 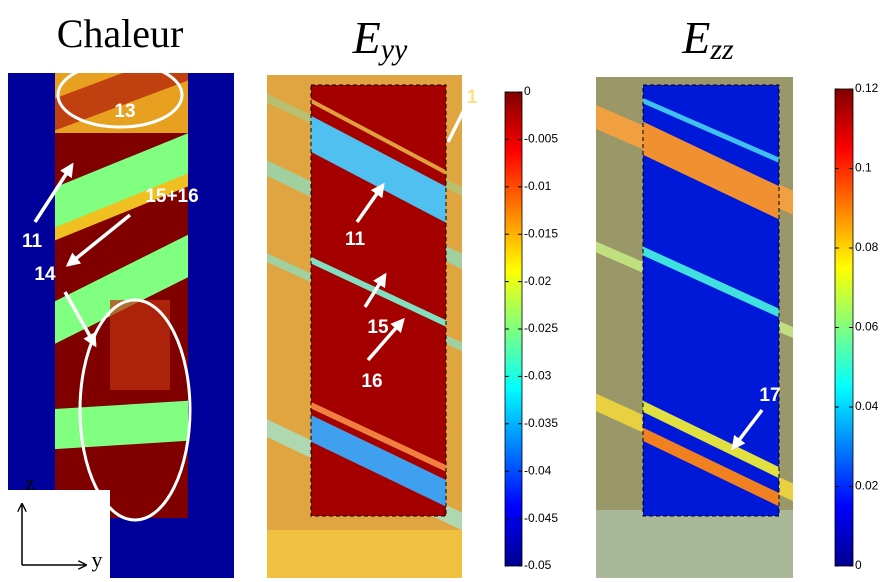 I want to click on colorbar-tick-label: -0.005, so click(x=541, y=139).